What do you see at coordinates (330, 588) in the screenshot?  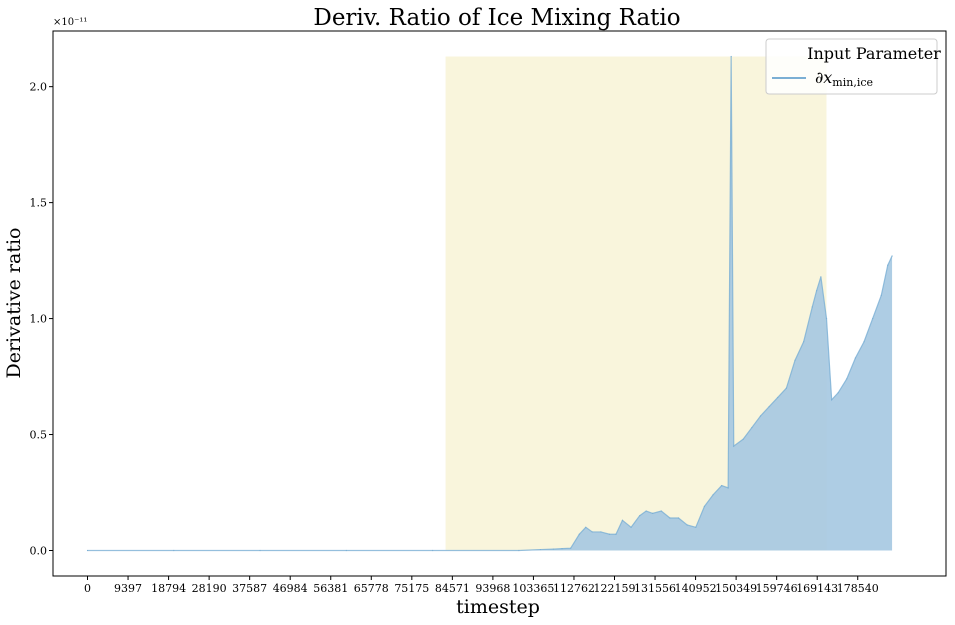 I see `x-tick-label: 56381` at bounding box center [330, 588].